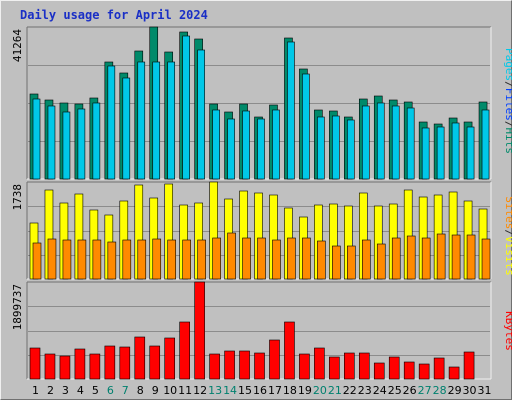 The image size is (512, 401). What do you see at coordinates (140, 390) in the screenshot?
I see `day-label: 8` at bounding box center [140, 390].